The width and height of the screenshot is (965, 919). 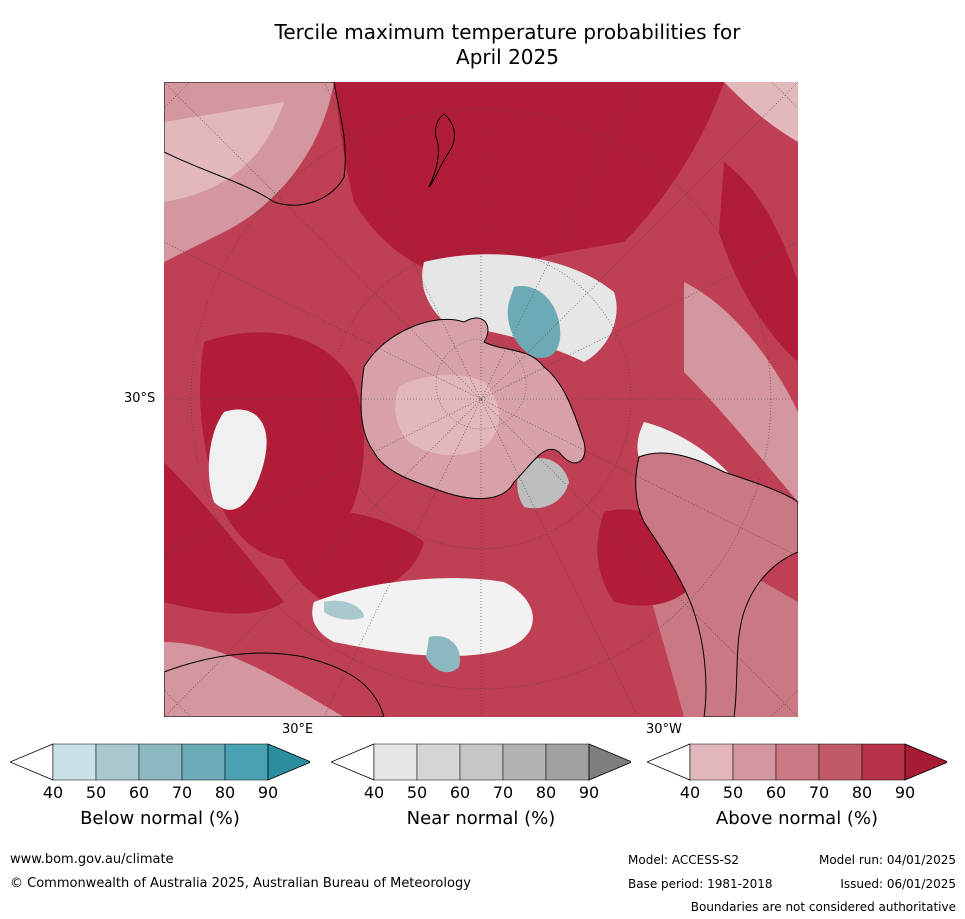 I want to click on new-zealand-shape, so click(x=441, y=150).